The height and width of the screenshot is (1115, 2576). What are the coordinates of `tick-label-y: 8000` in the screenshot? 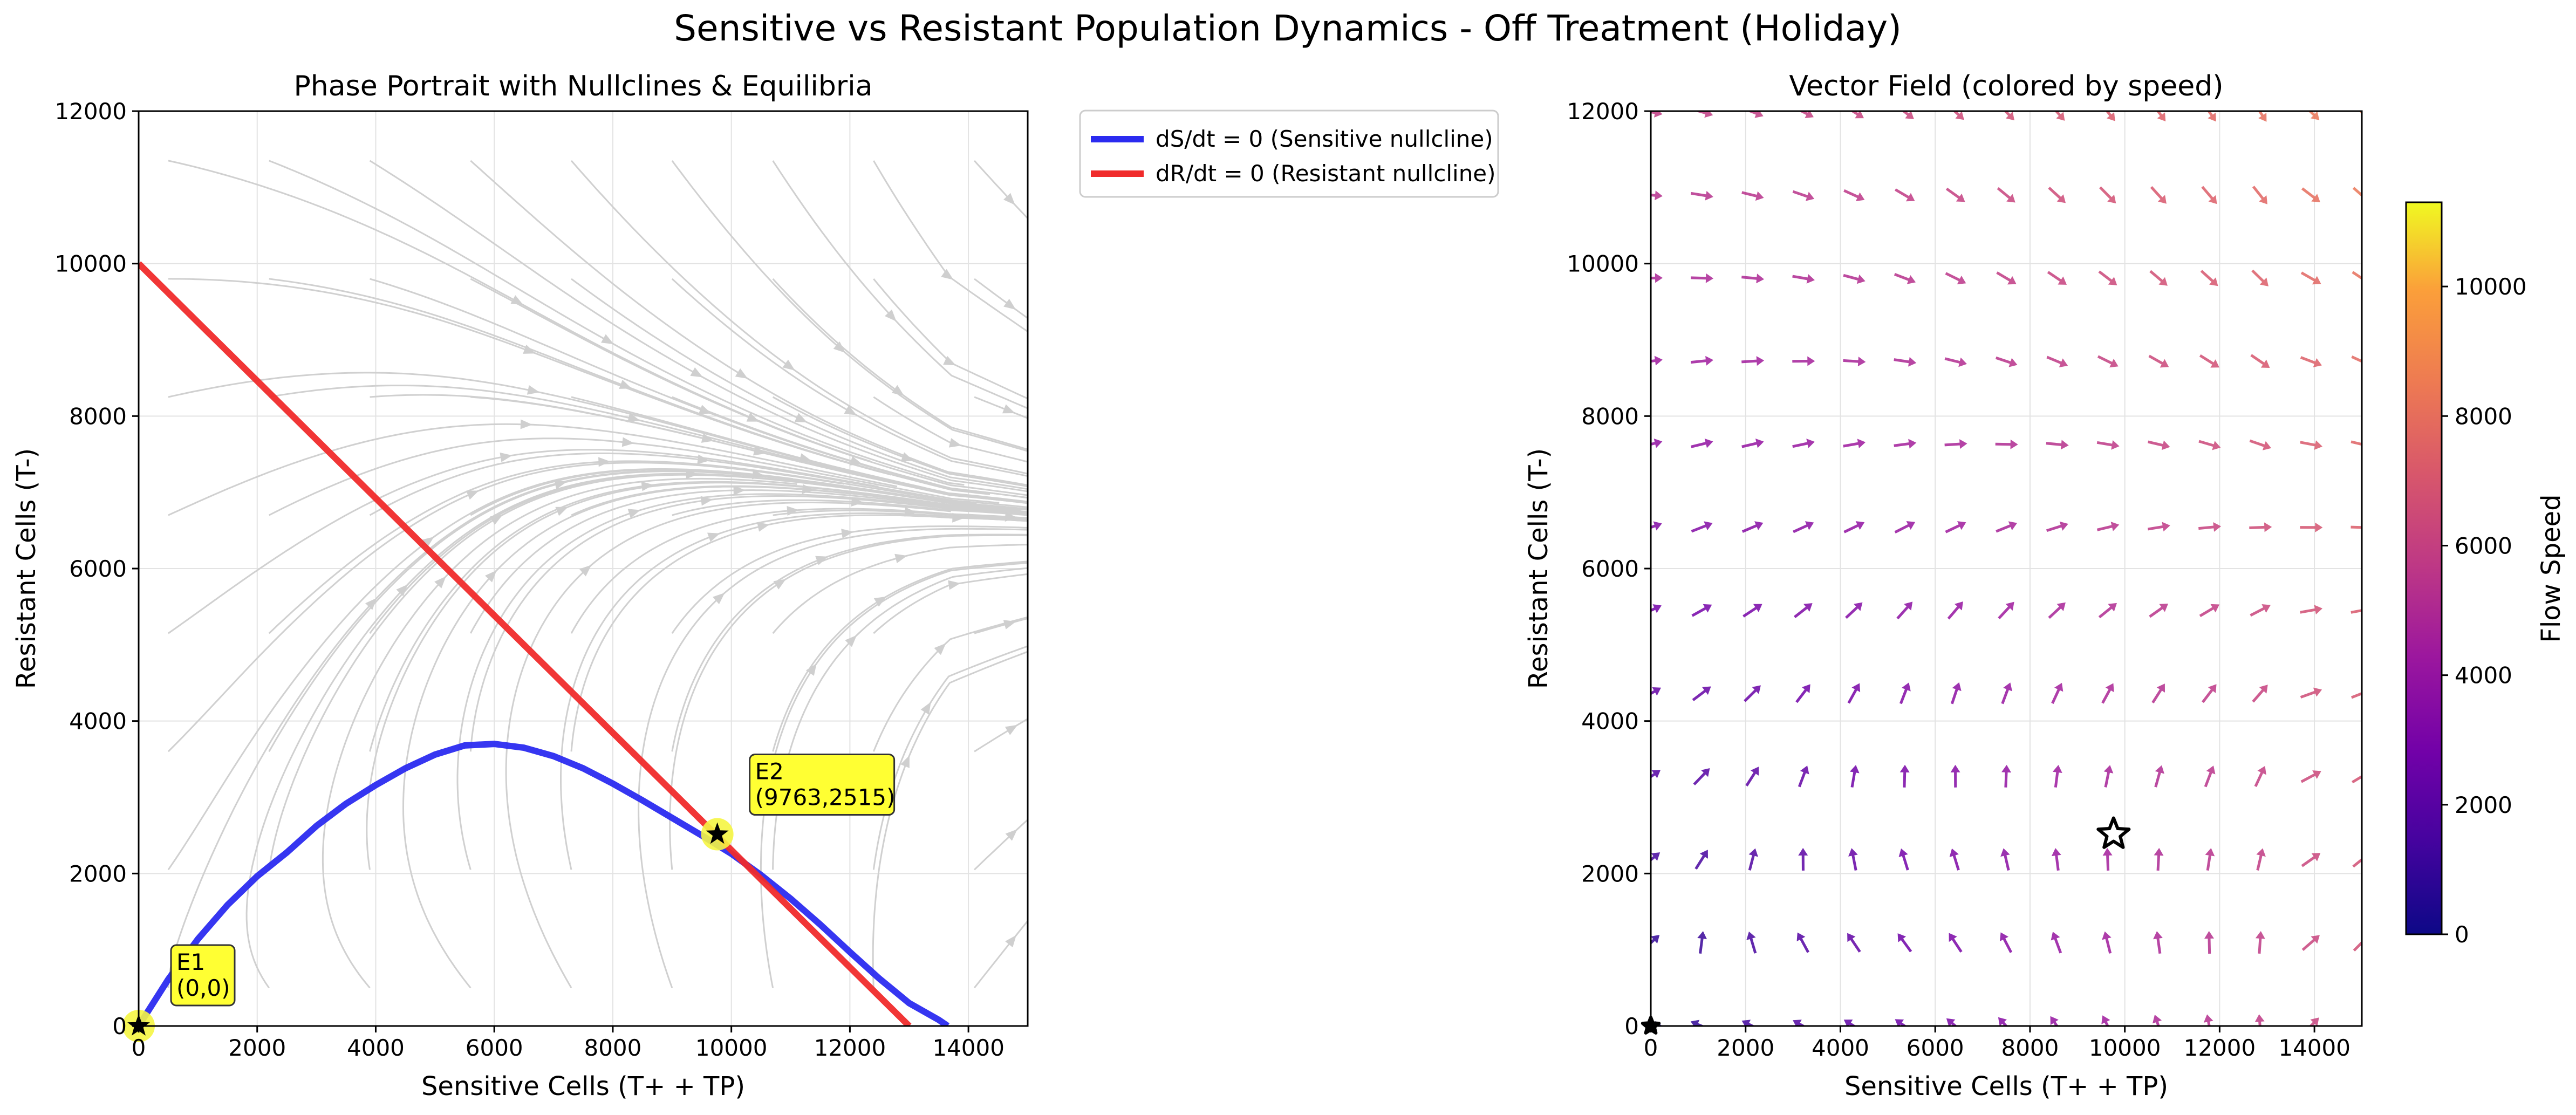 It's located at (98, 416).